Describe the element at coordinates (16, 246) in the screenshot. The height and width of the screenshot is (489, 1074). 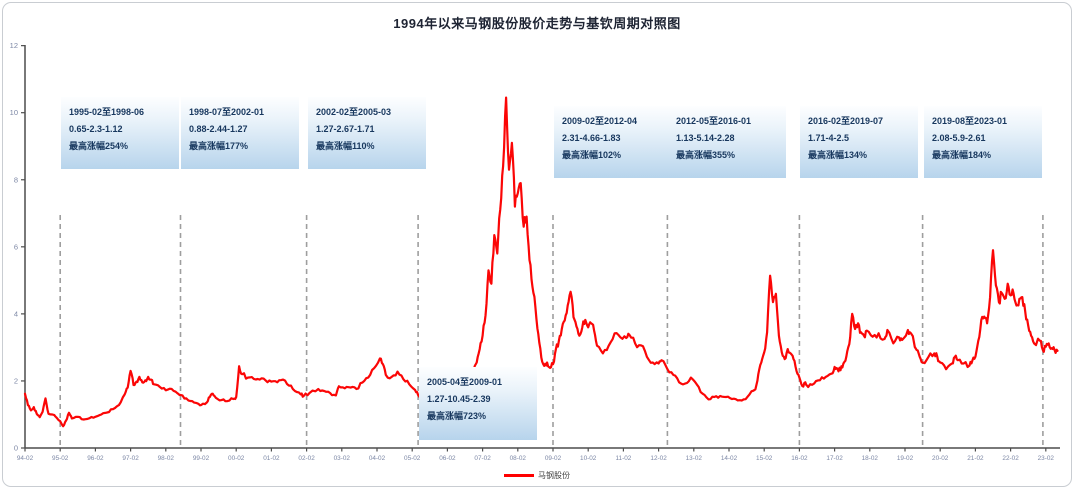
I see `y-tick-label: 6` at that location.